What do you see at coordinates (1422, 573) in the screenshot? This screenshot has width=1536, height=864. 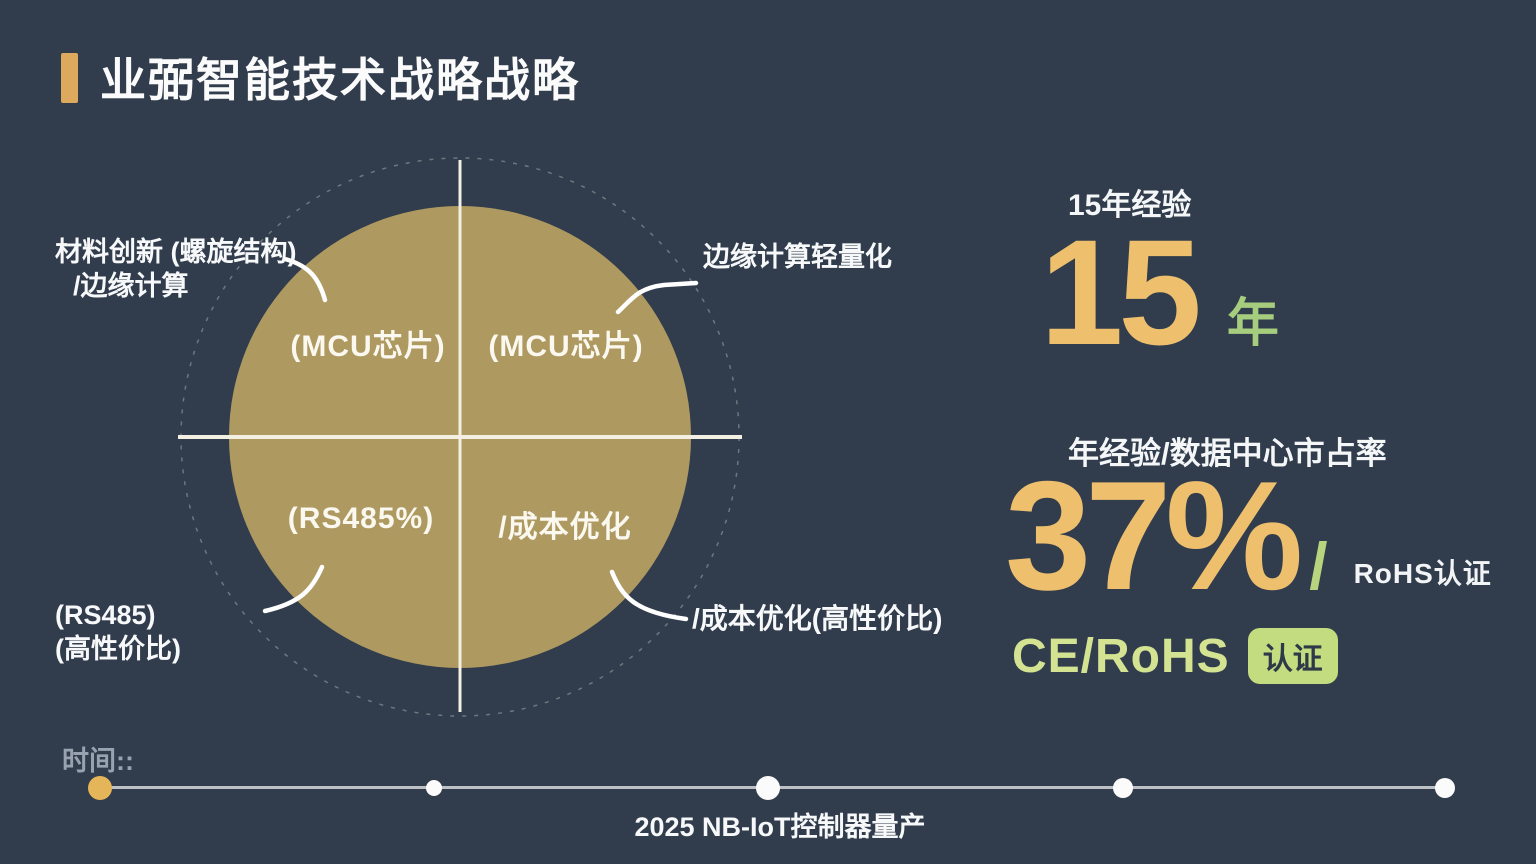 I see `rohs-note-label: RoHS认证` at bounding box center [1422, 573].